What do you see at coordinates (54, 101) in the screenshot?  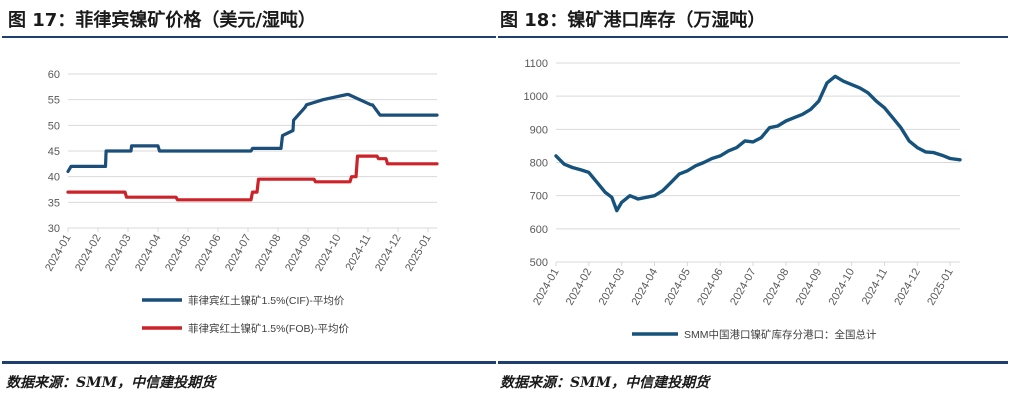 I see `y-tick-label: 55` at bounding box center [54, 101].